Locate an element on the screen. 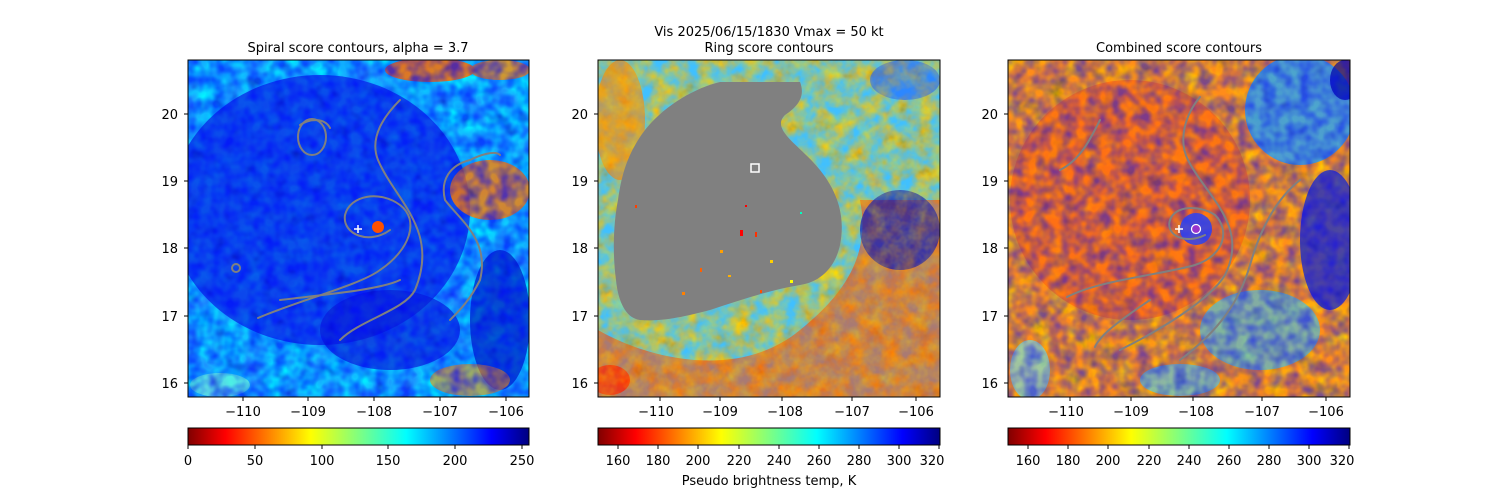 Image resolution: width=1500 pixels, height=500 pixels. colorbar-tick-label: 150 is located at coordinates (388, 461).